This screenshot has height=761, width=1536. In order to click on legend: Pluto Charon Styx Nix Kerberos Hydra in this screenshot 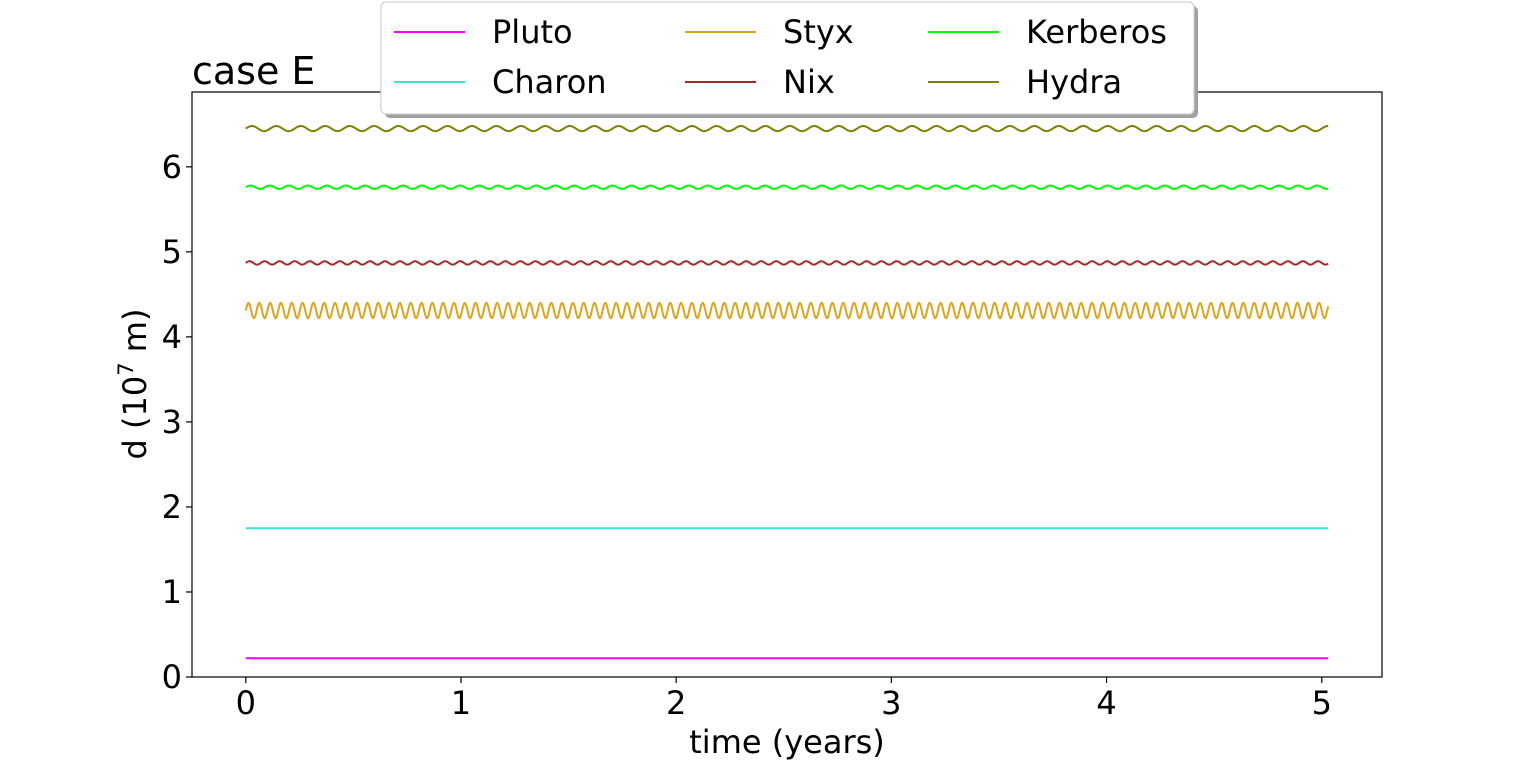, I will do `click(789, 59)`.